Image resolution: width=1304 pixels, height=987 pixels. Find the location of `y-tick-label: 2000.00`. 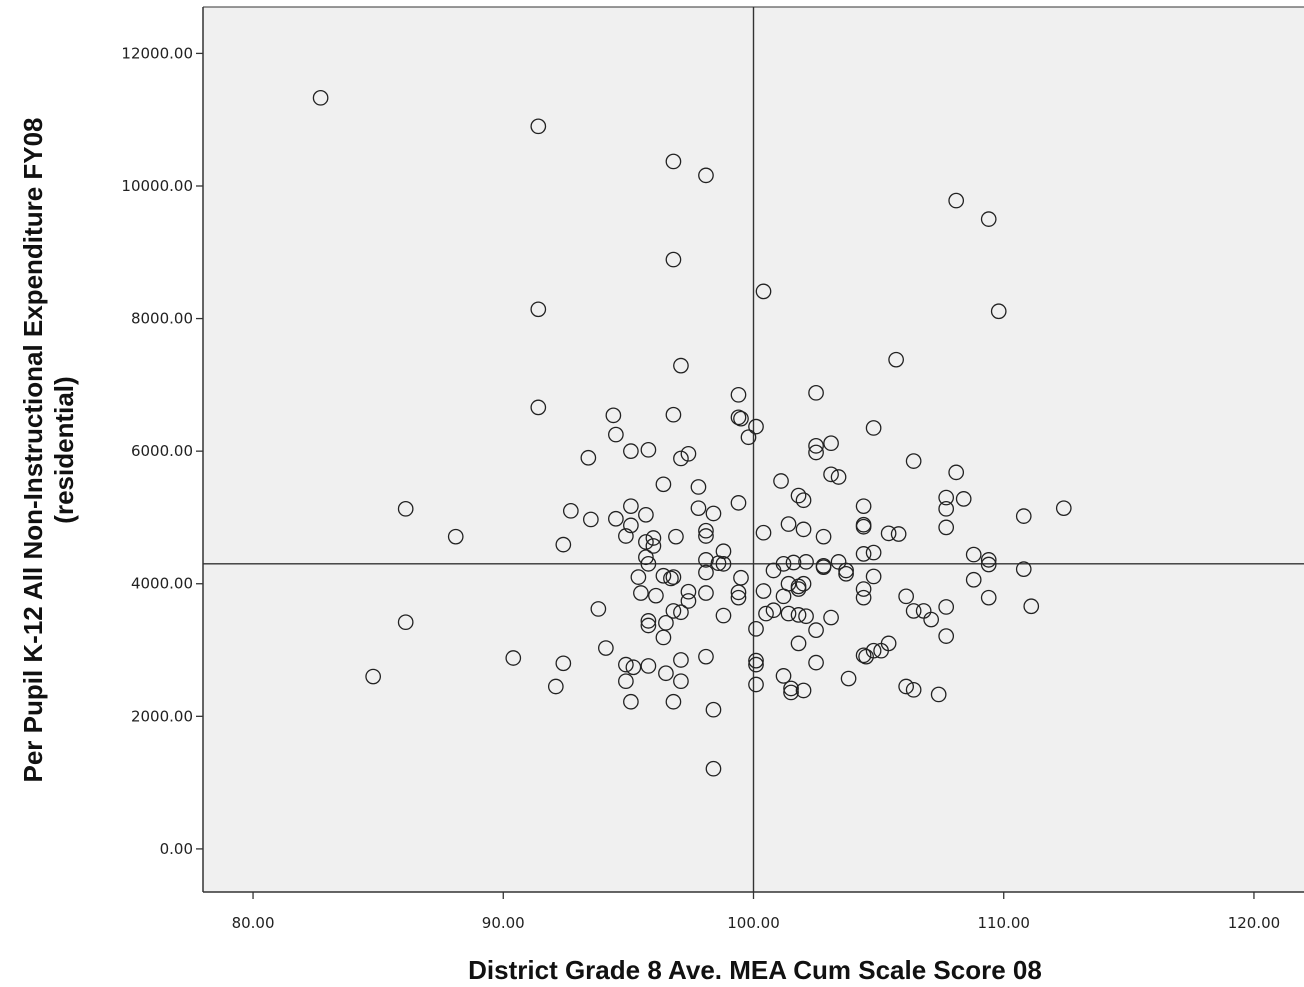

y-tick-label: 2000.00 is located at coordinates (162, 716).